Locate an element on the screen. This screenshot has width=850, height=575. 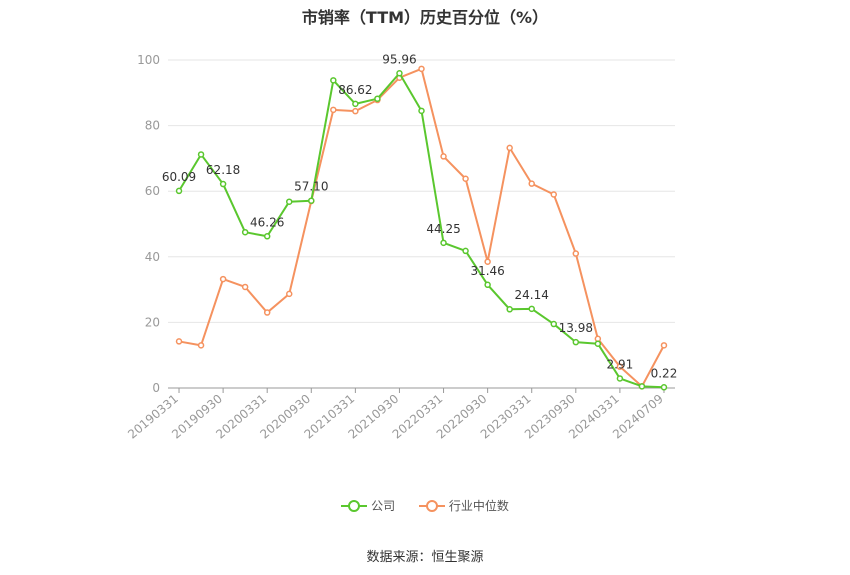
legend-item-company: 公司 is located at coordinates (368, 505).